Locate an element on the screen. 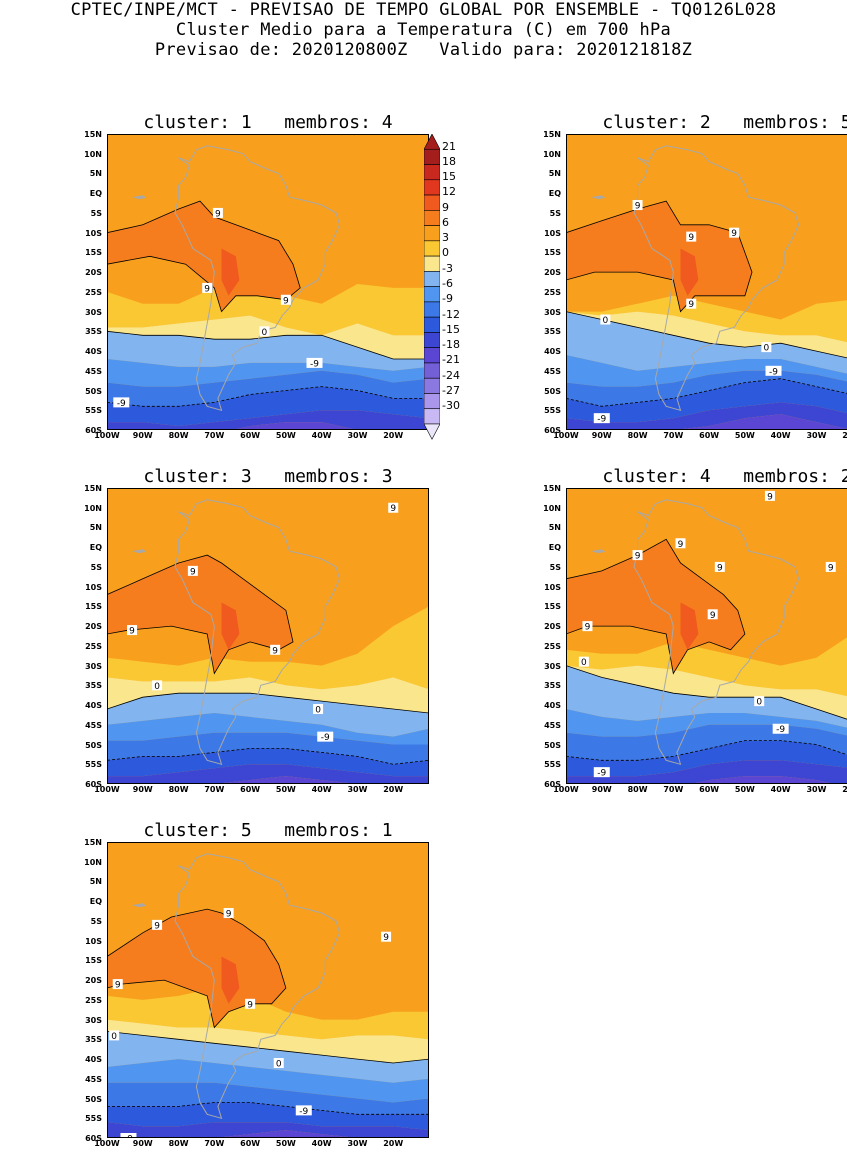 The height and width of the screenshot is (1166, 847). panel-title: cluster: 3 membros: 3 is located at coordinates (268, 476).